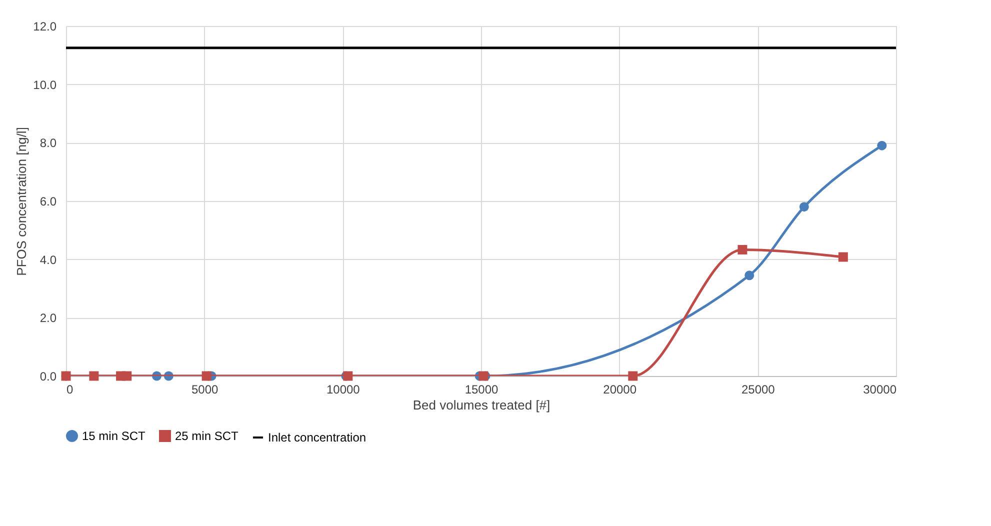  What do you see at coordinates (22, 201) in the screenshot?
I see `y-axis-title: PFOS concentration [ng/l]` at bounding box center [22, 201].